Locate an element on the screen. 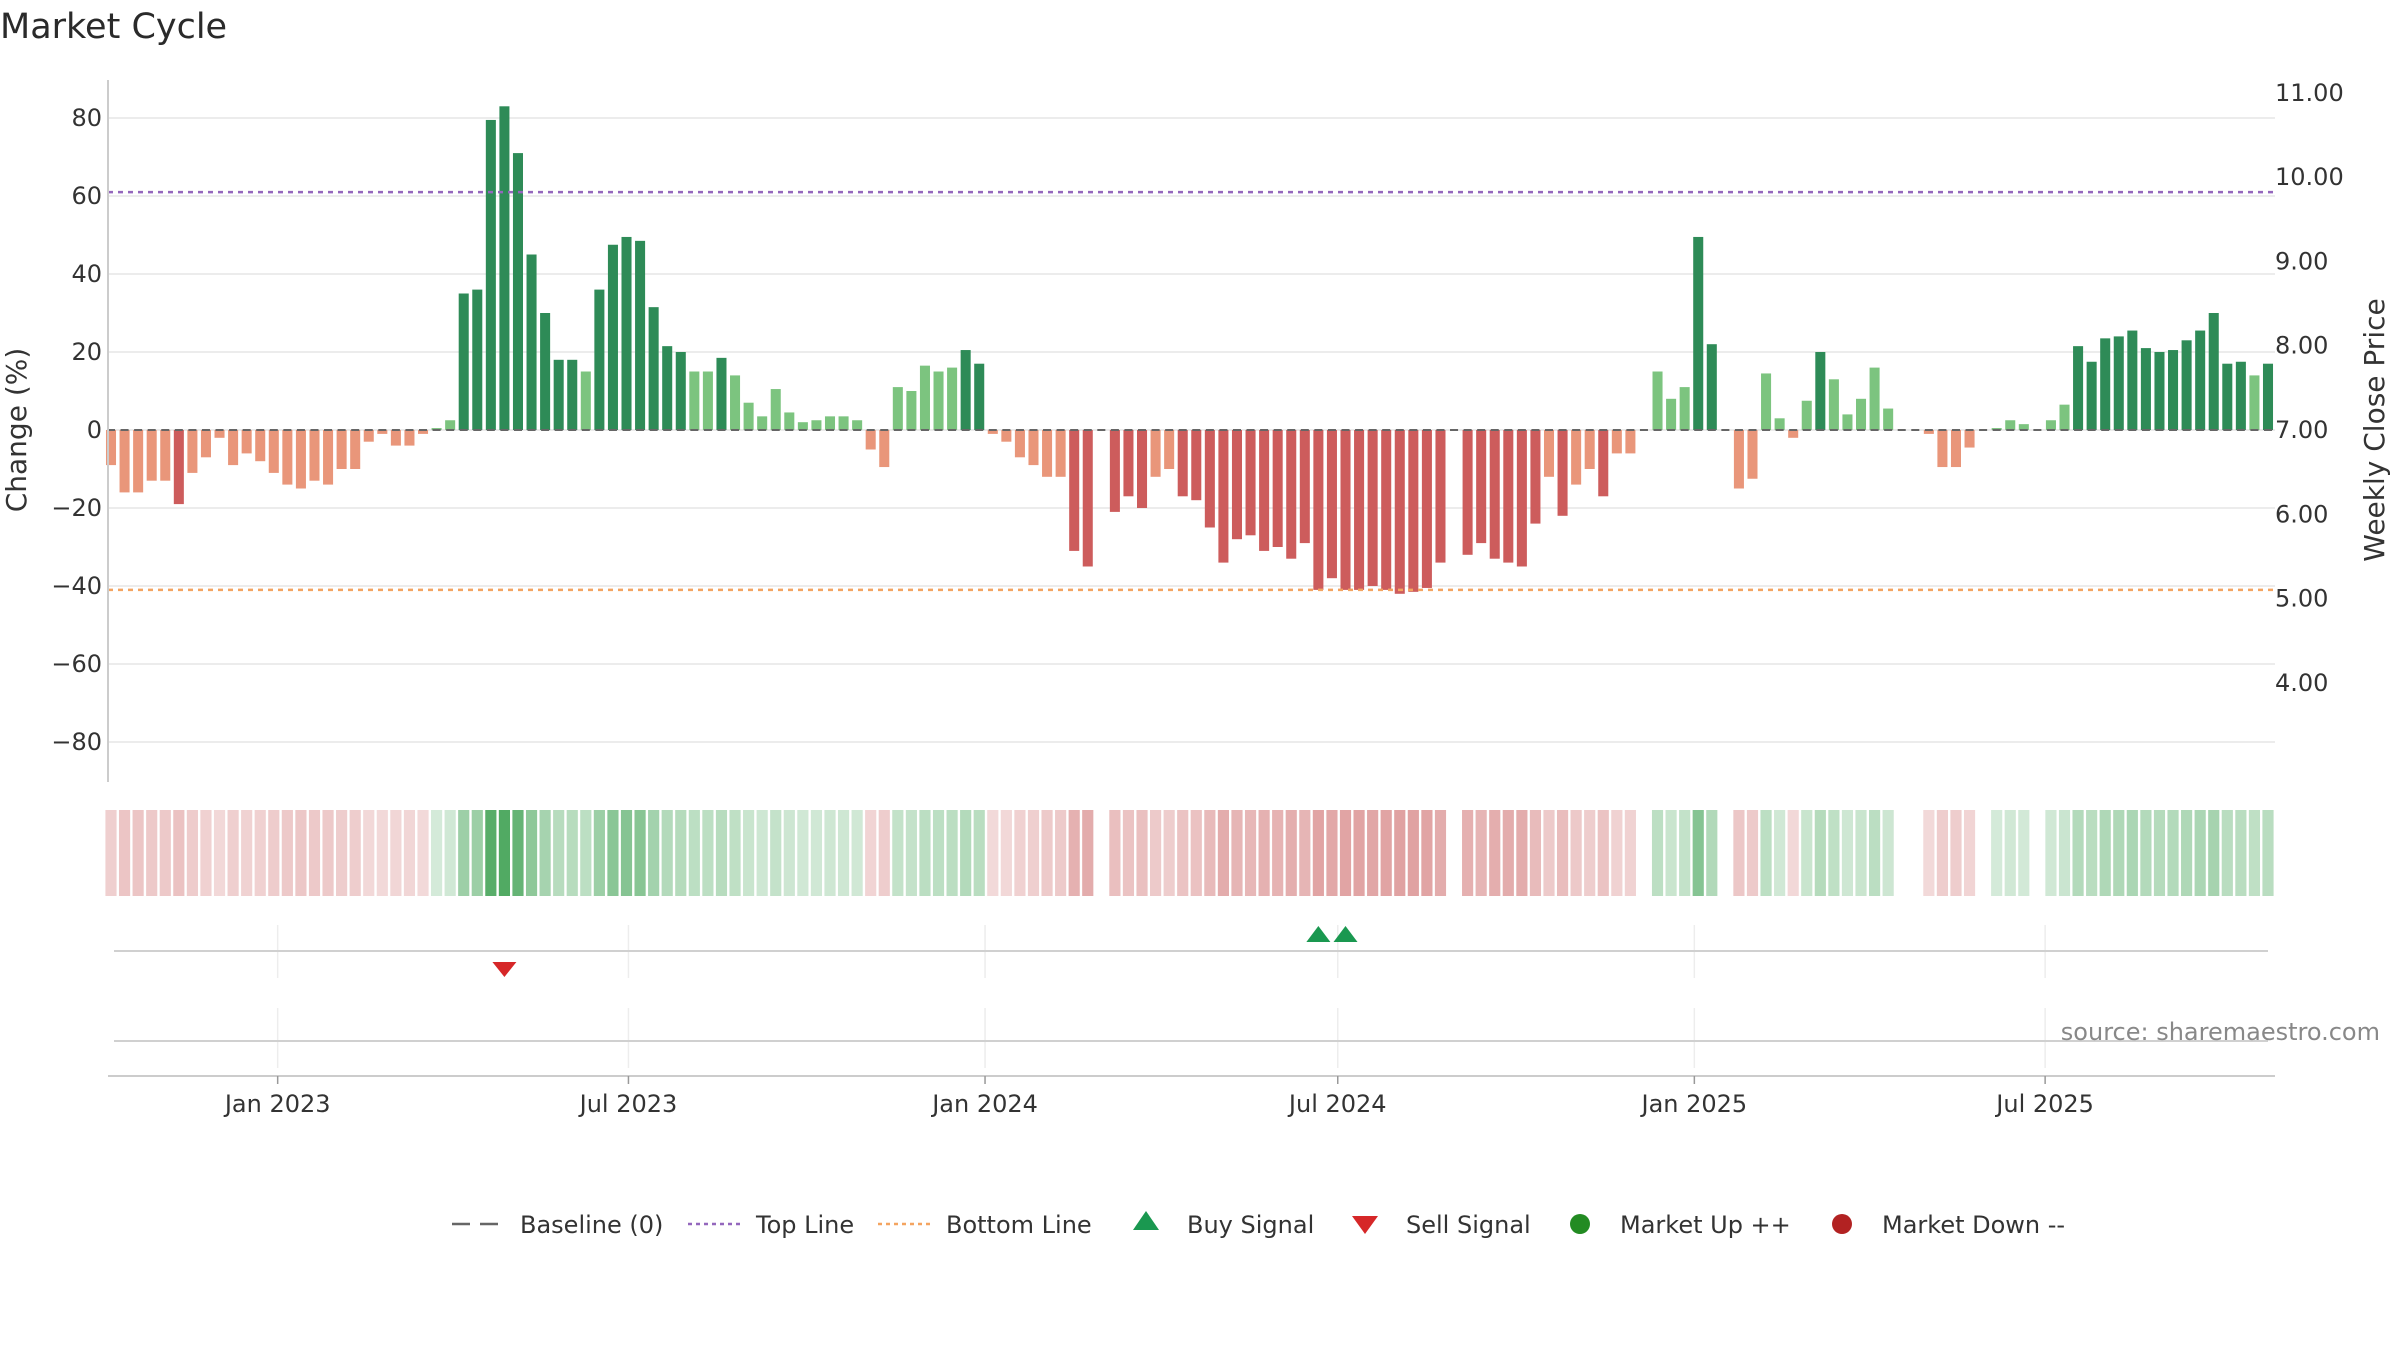  heatmap-strip is located at coordinates (1189, 853).